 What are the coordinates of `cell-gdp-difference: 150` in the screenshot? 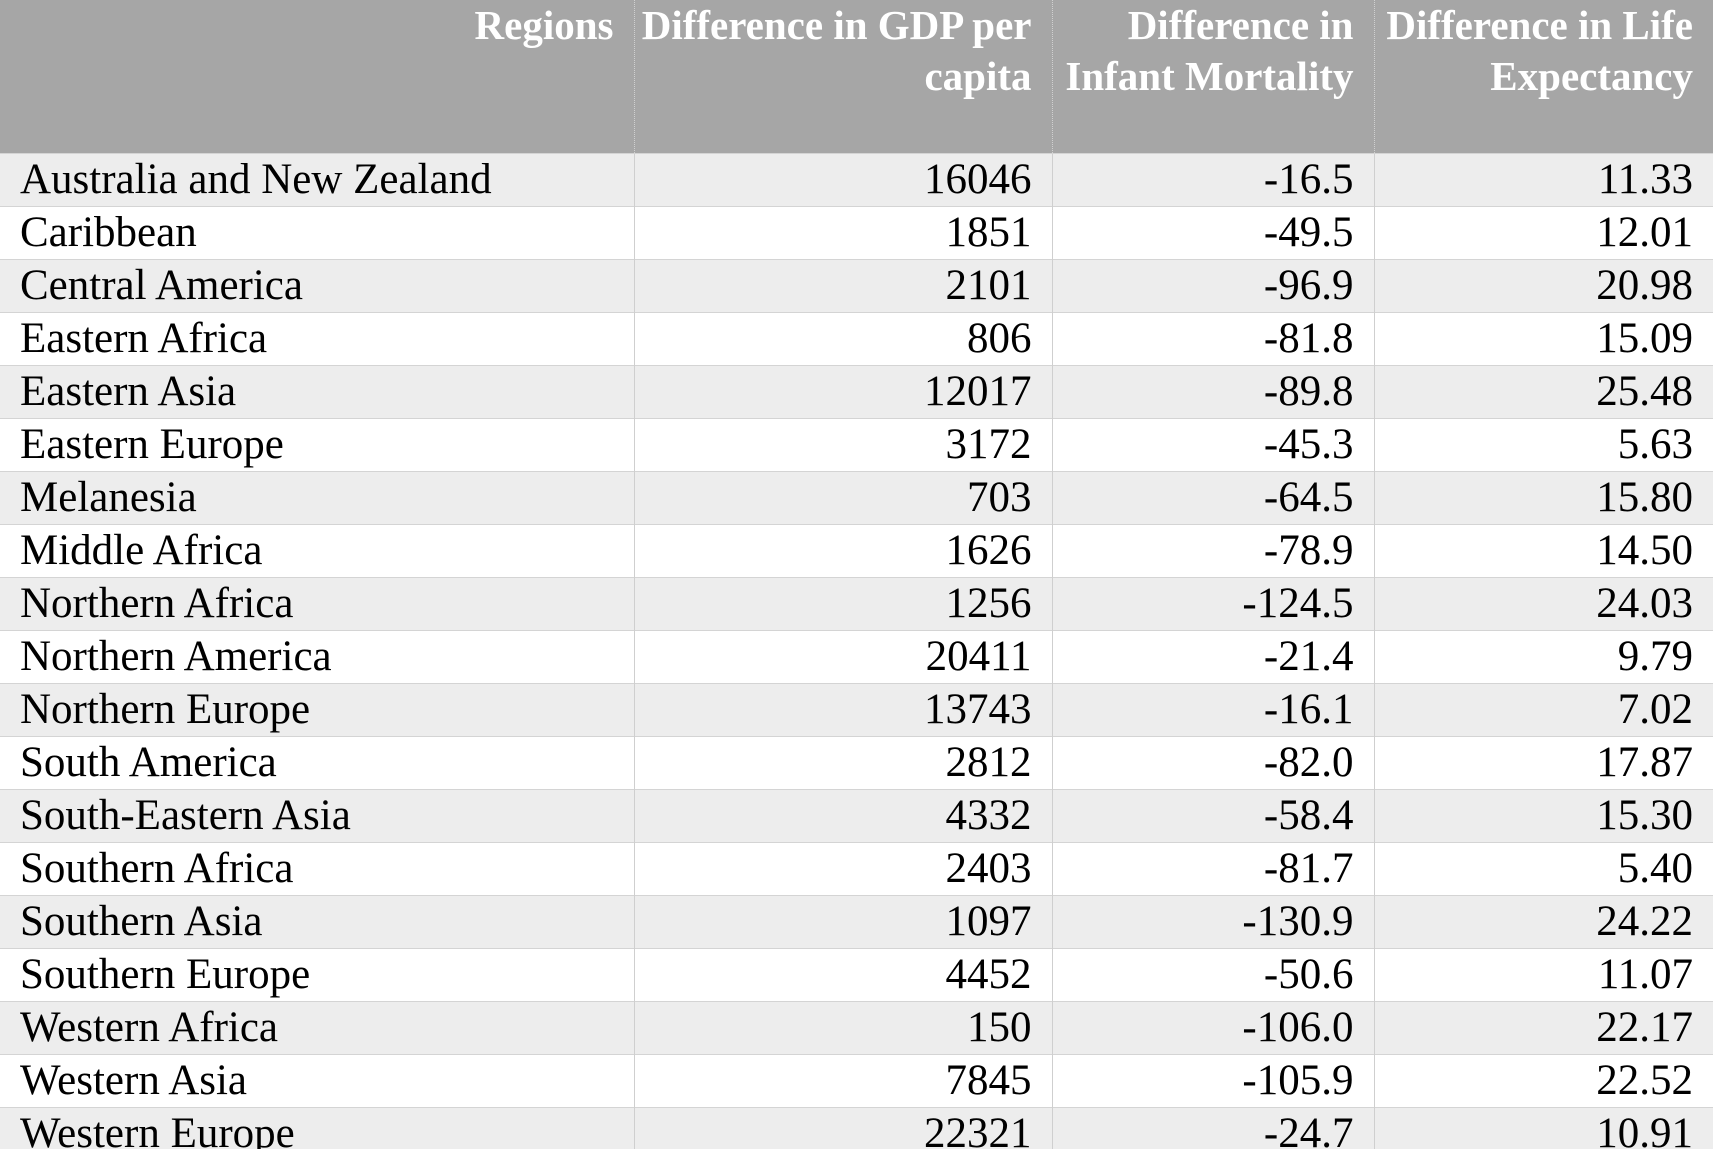 It's located at (842, 1027).